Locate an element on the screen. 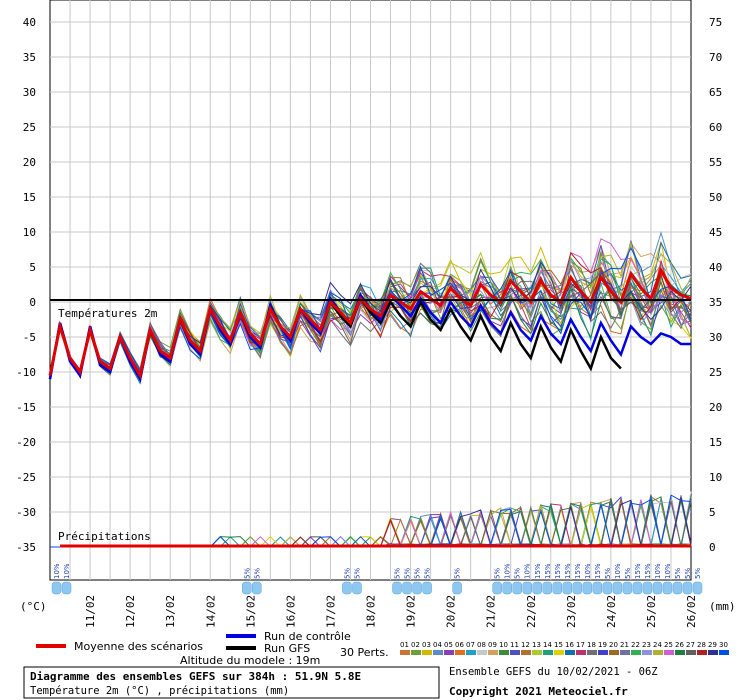 Image resolution: width=740 pixels, height=700 pixels. x-tick-label: 21/02 is located at coordinates (491, 611).